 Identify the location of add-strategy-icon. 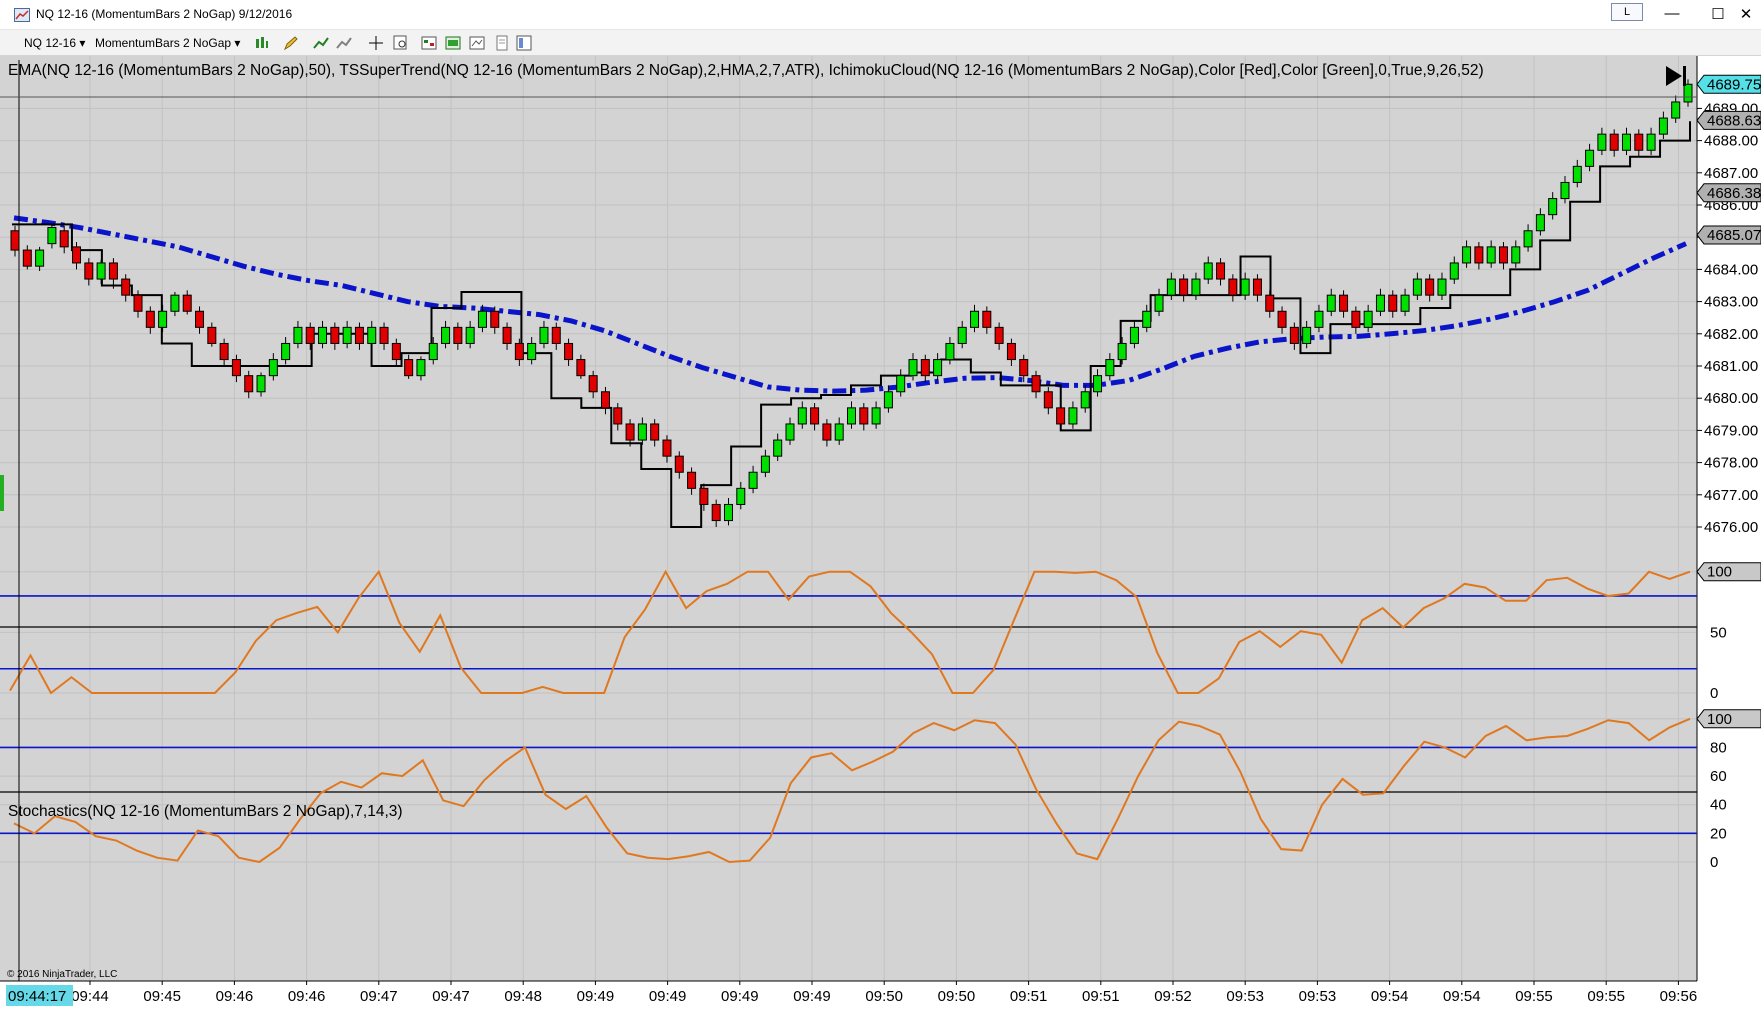
(344, 43).